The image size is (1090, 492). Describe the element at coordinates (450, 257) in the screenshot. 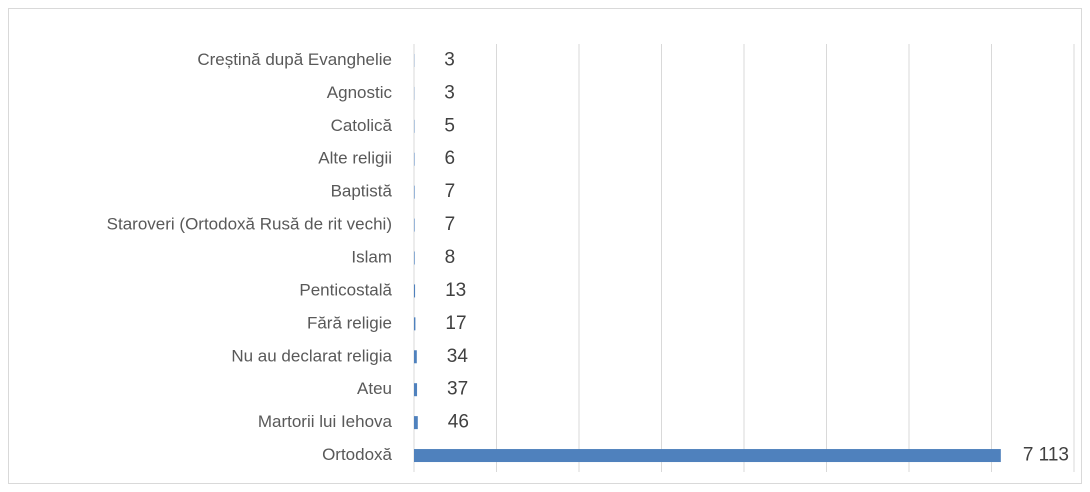

I see `value-label: 8` at that location.